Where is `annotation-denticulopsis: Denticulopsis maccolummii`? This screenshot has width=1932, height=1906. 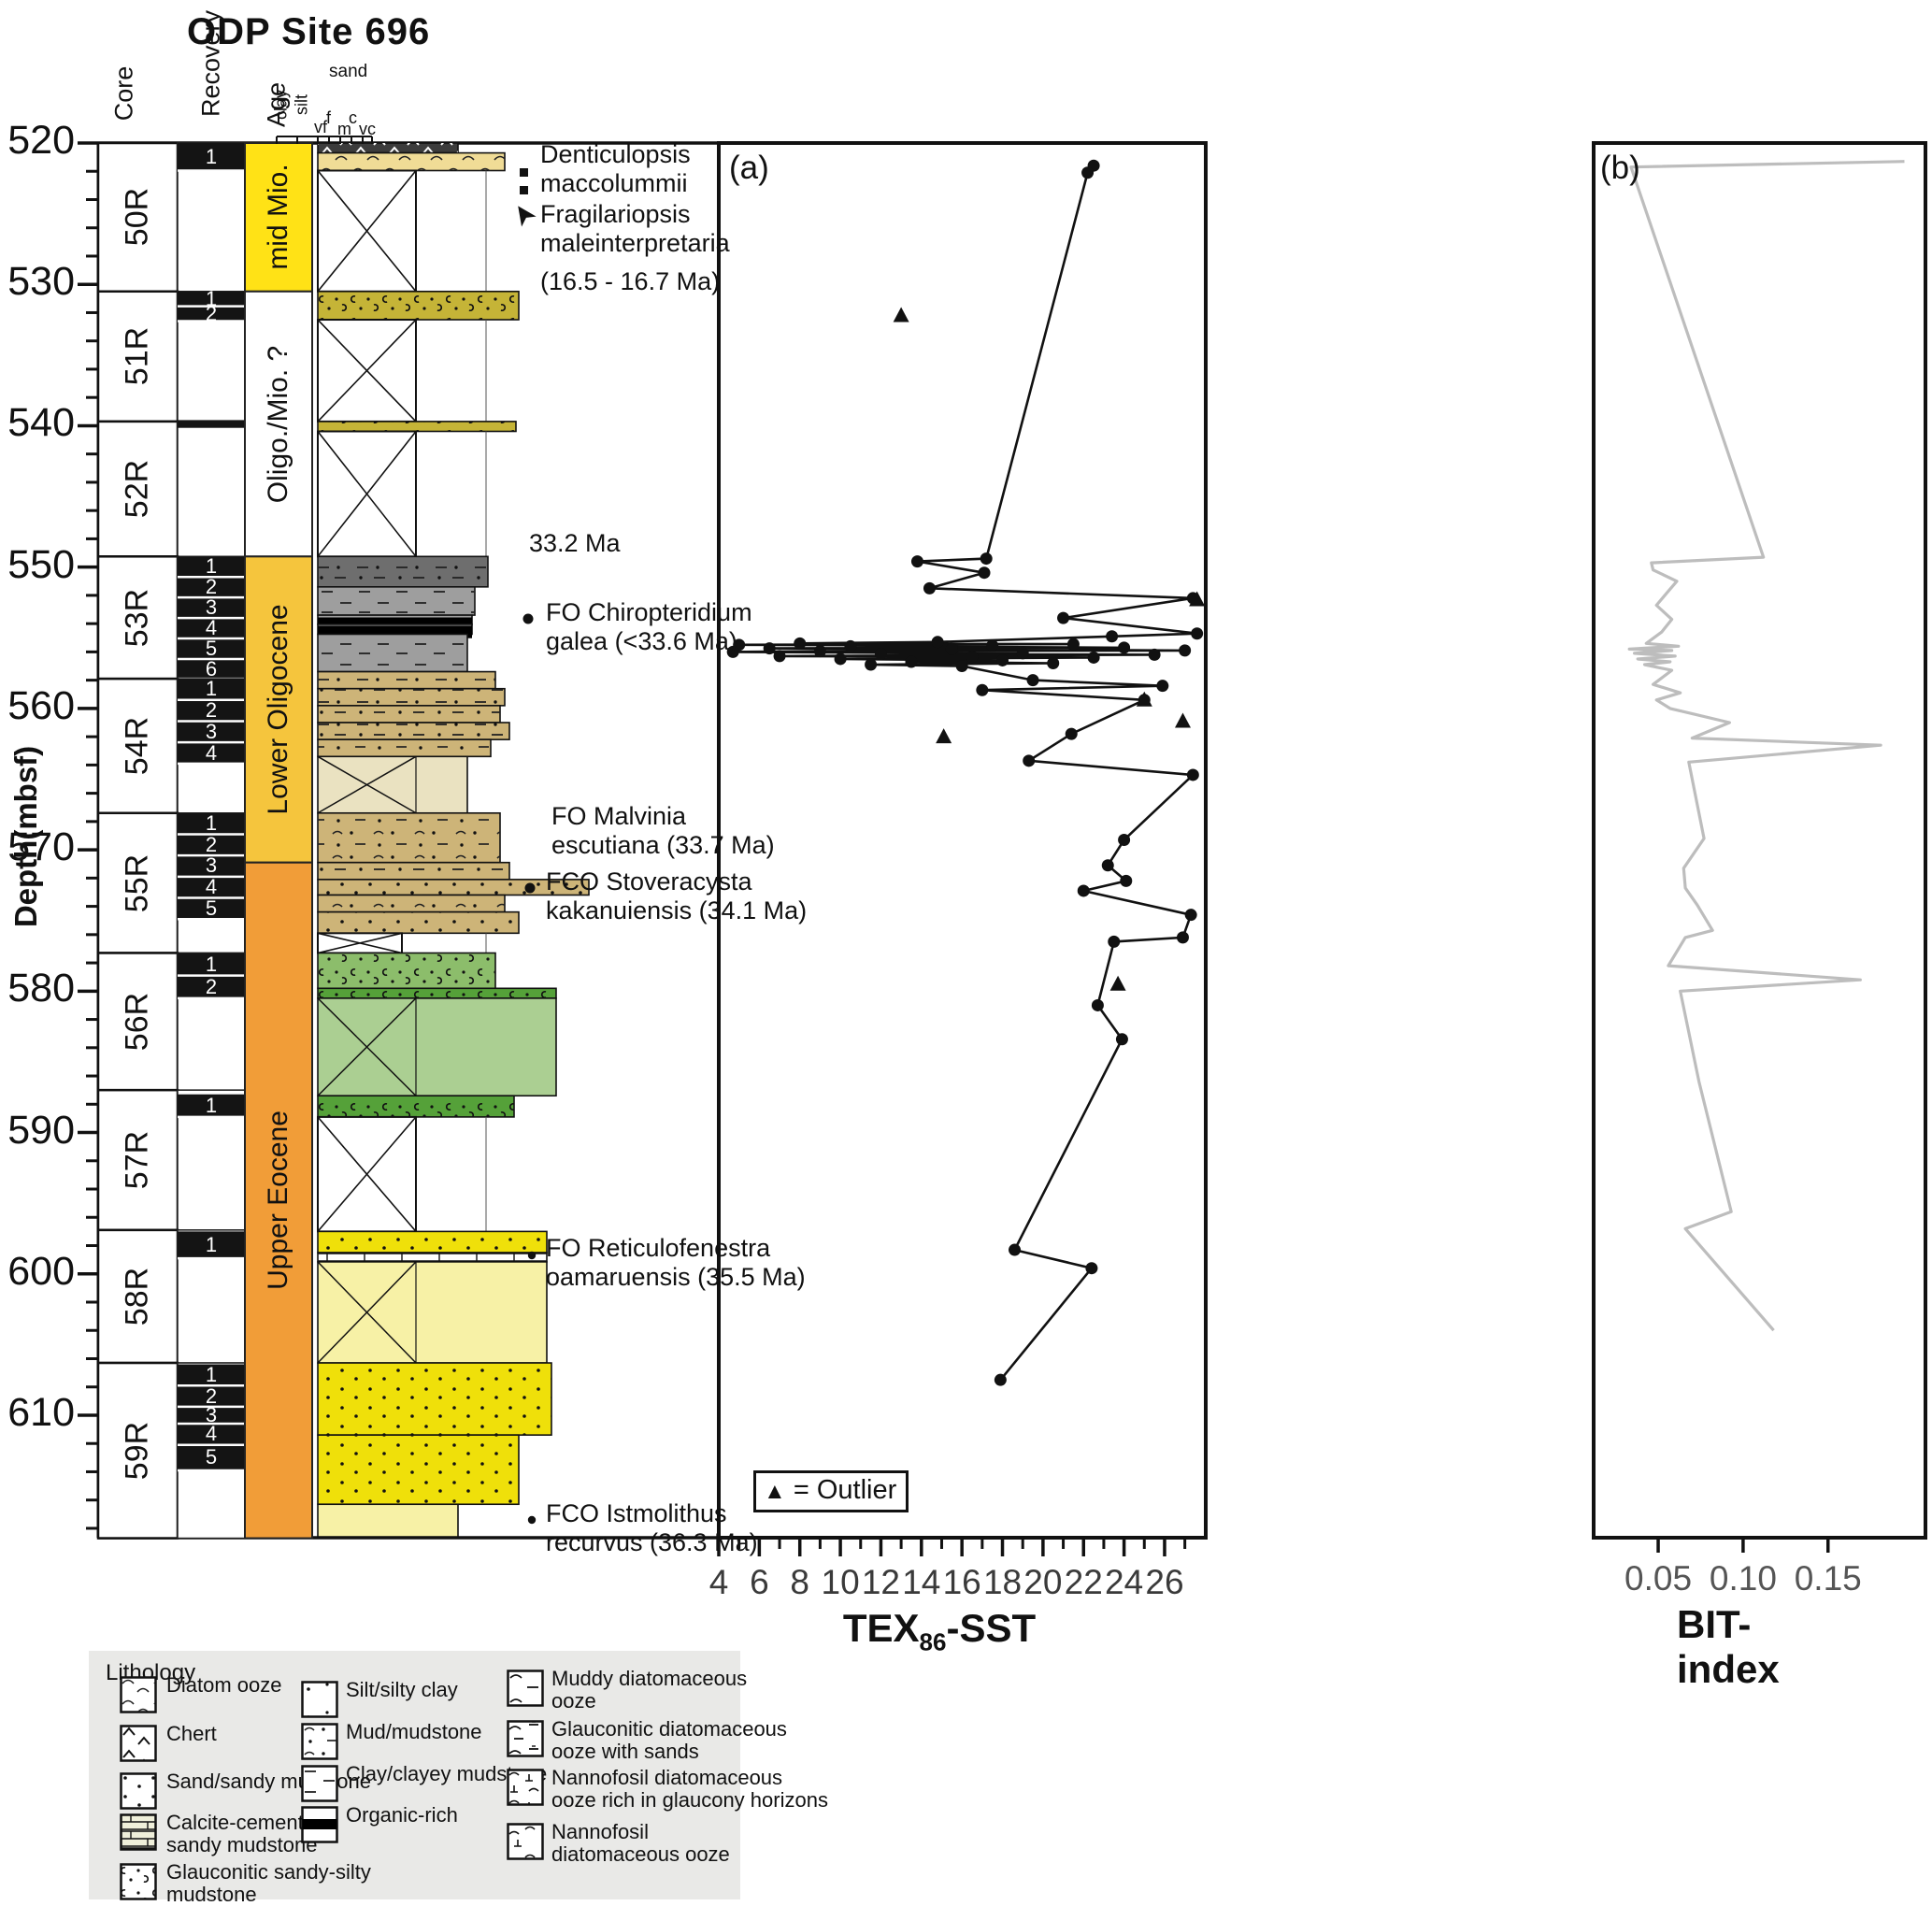
annotation-denticulopsis: Denticulopsis maccolummii is located at coordinates (615, 169).